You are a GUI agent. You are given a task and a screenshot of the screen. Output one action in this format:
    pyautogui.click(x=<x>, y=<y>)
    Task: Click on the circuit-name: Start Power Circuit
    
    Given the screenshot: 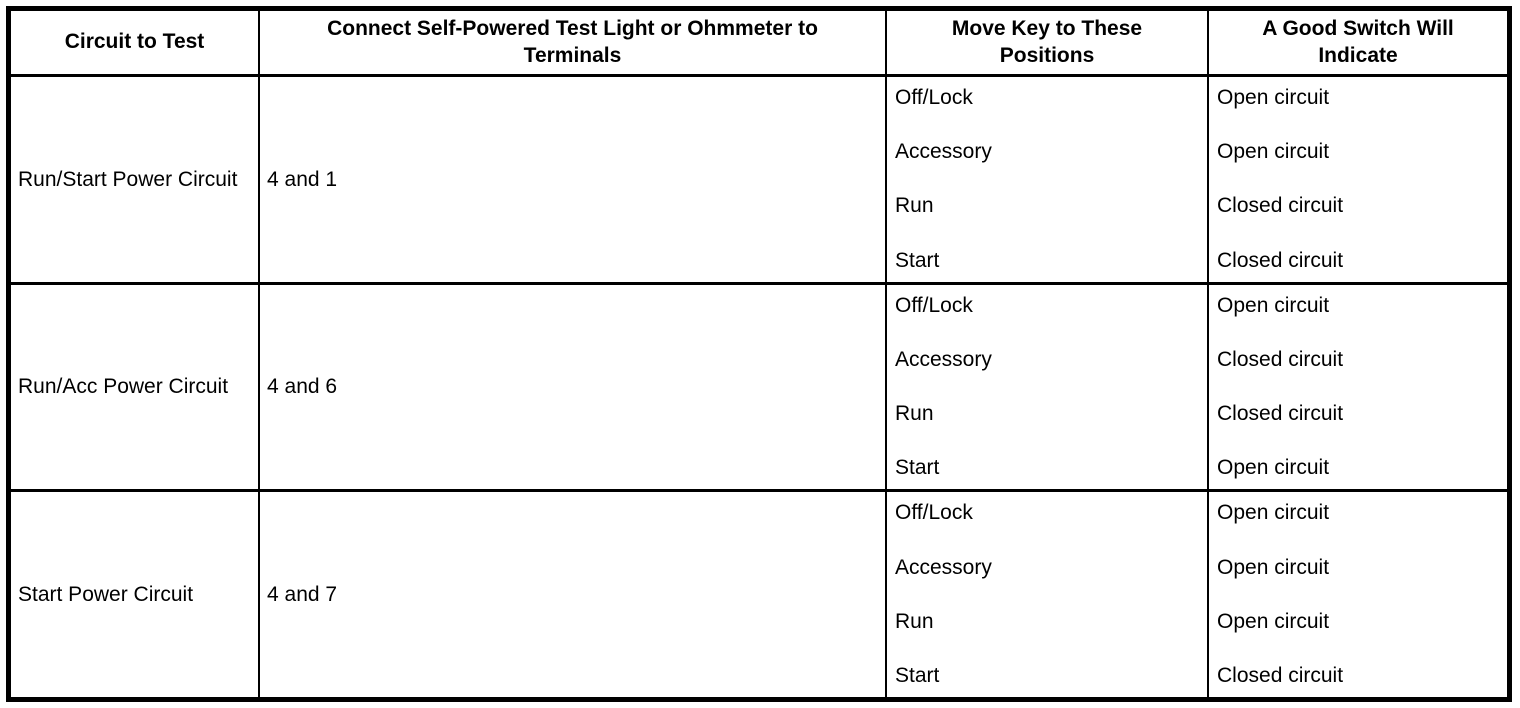 What is the action you would take?
    pyautogui.click(x=106, y=595)
    